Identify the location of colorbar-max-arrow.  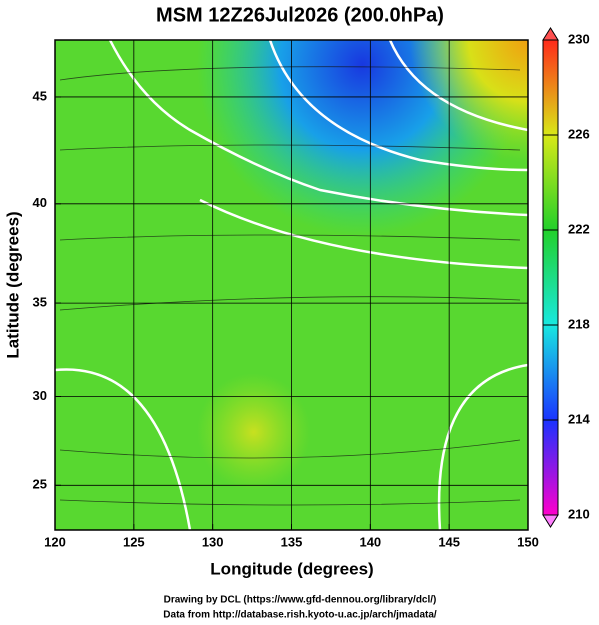
(550, 34).